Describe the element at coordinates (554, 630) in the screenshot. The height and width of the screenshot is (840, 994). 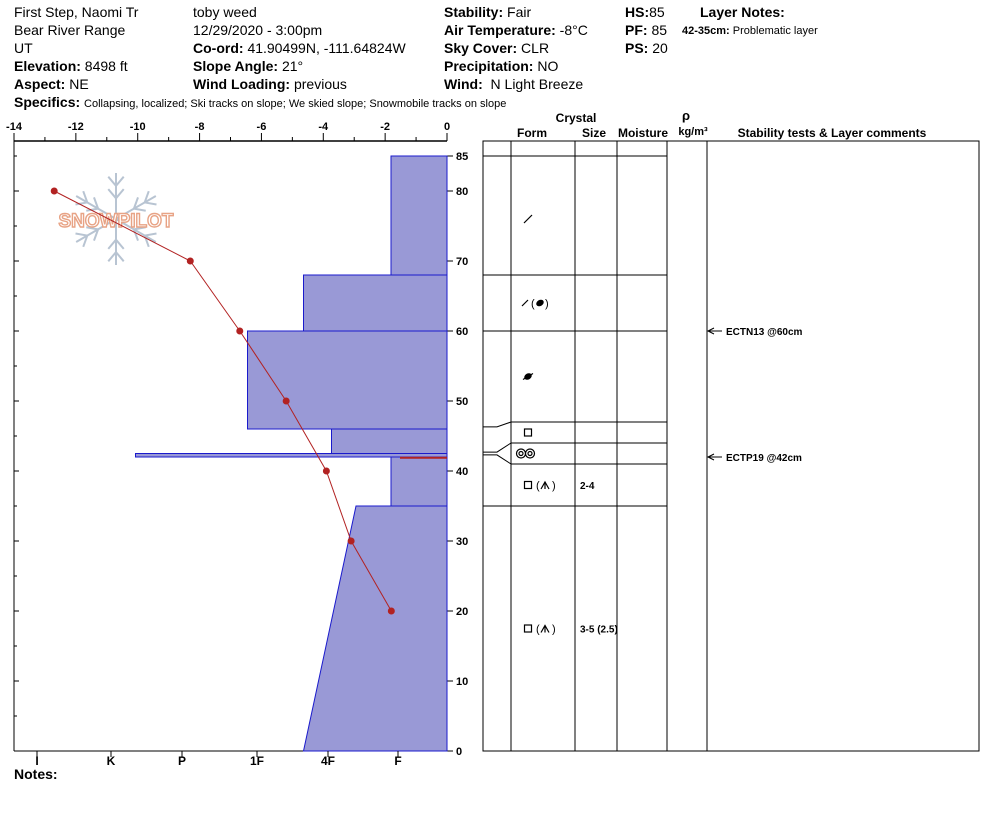
I see `paren-icon: )` at that location.